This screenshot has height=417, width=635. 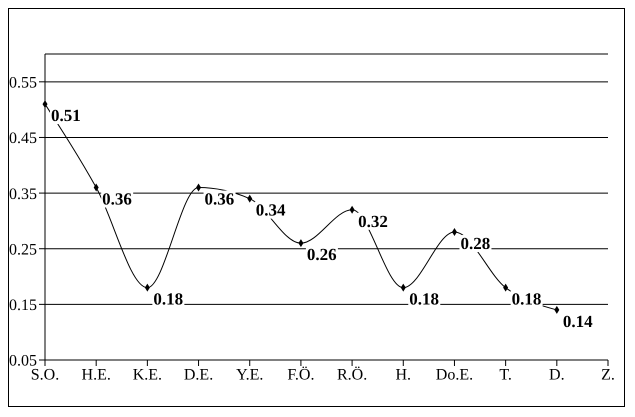 What do you see at coordinates (23, 139) in the screenshot?
I see `y-tick-label: 0.45` at bounding box center [23, 139].